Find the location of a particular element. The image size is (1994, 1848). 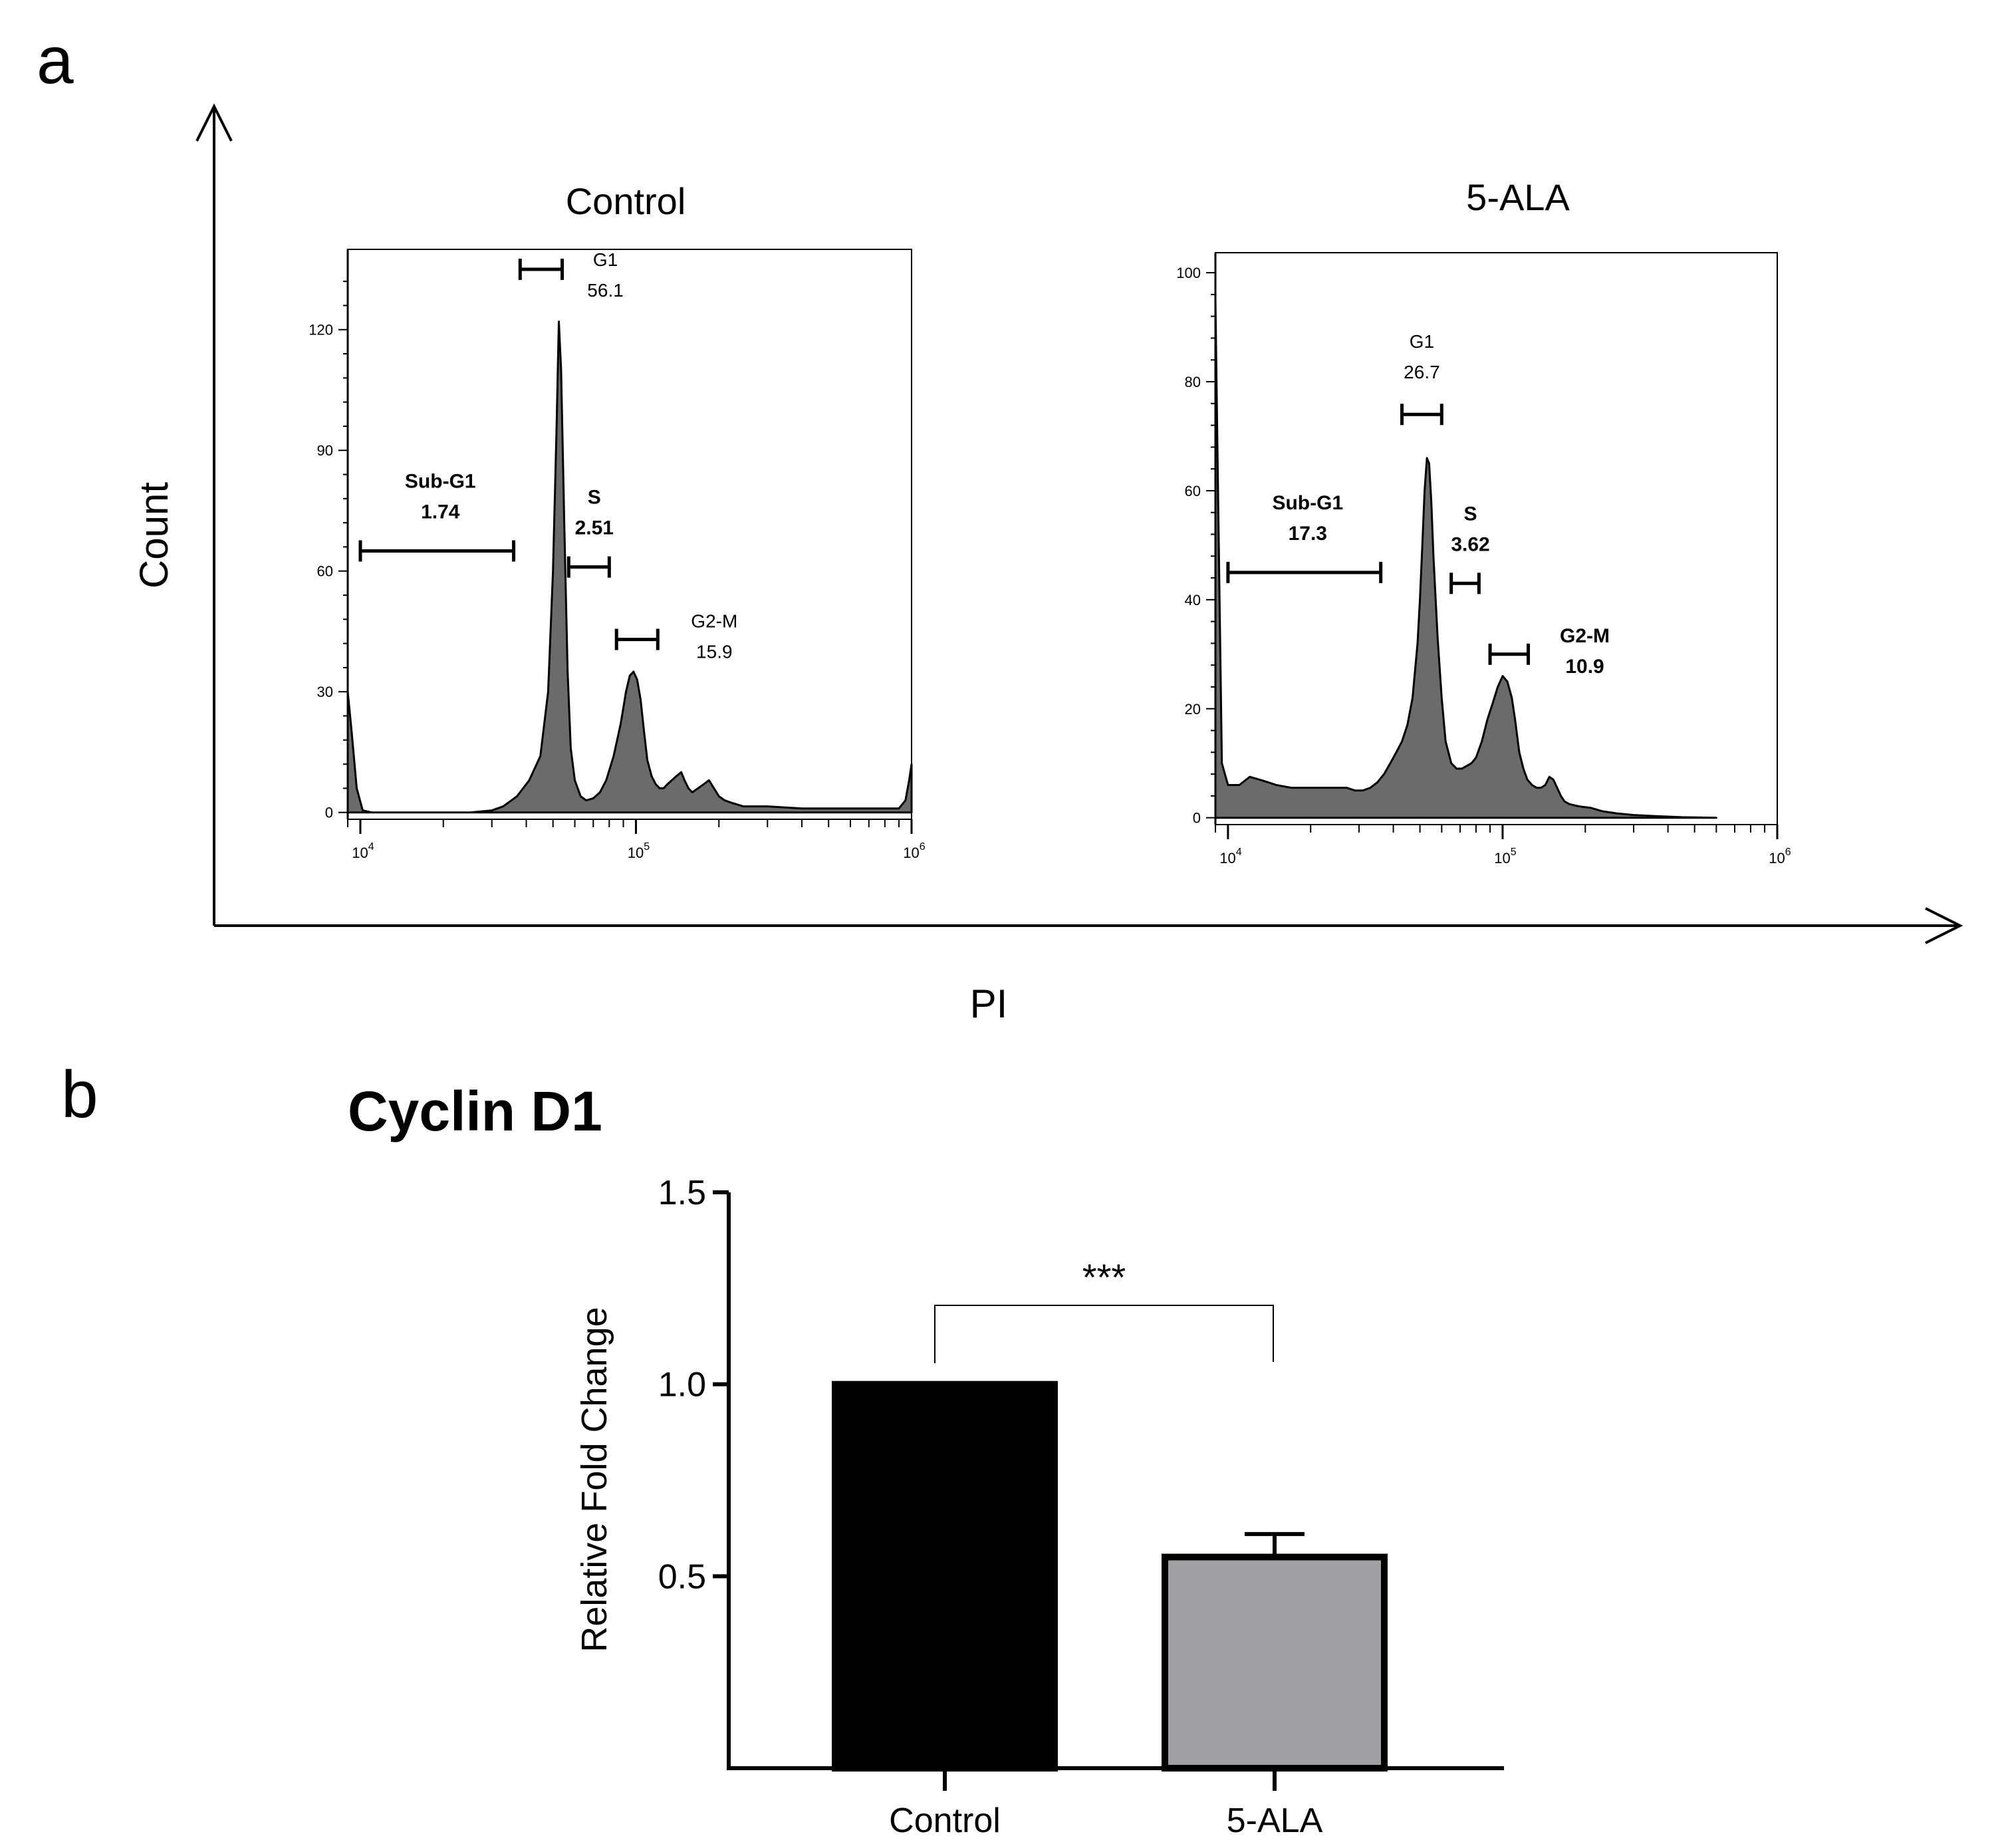

y-tick-label: 40 is located at coordinates (1193, 600).